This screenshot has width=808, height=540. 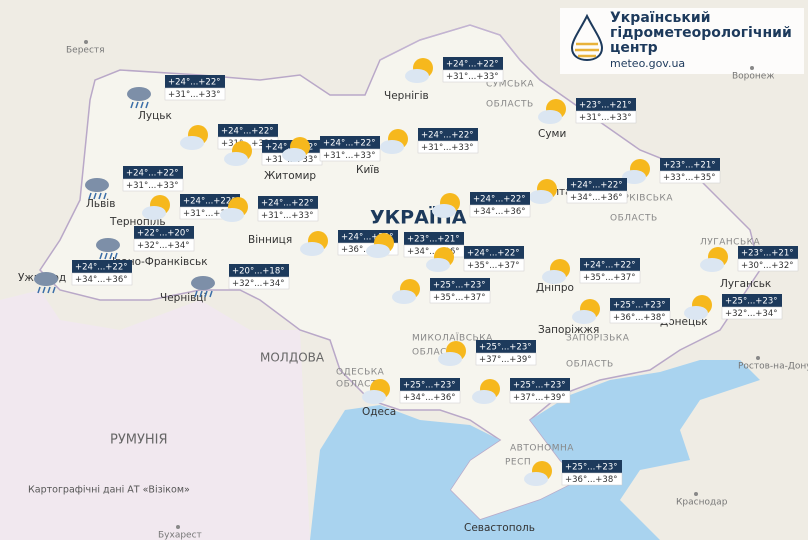 What do you see at coordinates (183, 298) in the screenshot?
I see `city-label: Чернівці` at bounding box center [183, 298].